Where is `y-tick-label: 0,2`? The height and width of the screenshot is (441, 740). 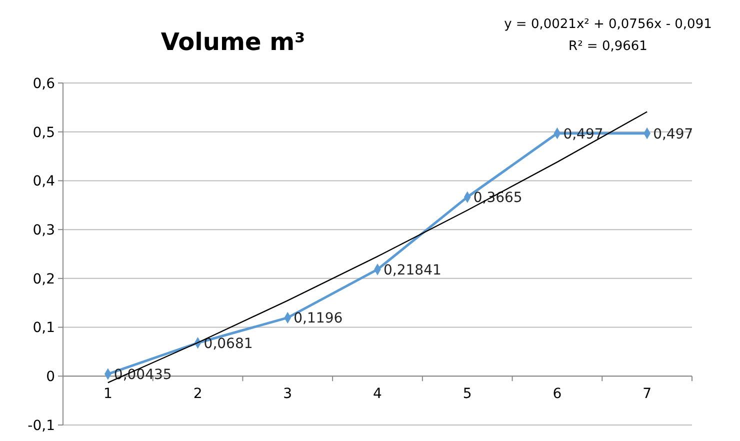 y-tick-label: 0,2 is located at coordinates (43, 279).